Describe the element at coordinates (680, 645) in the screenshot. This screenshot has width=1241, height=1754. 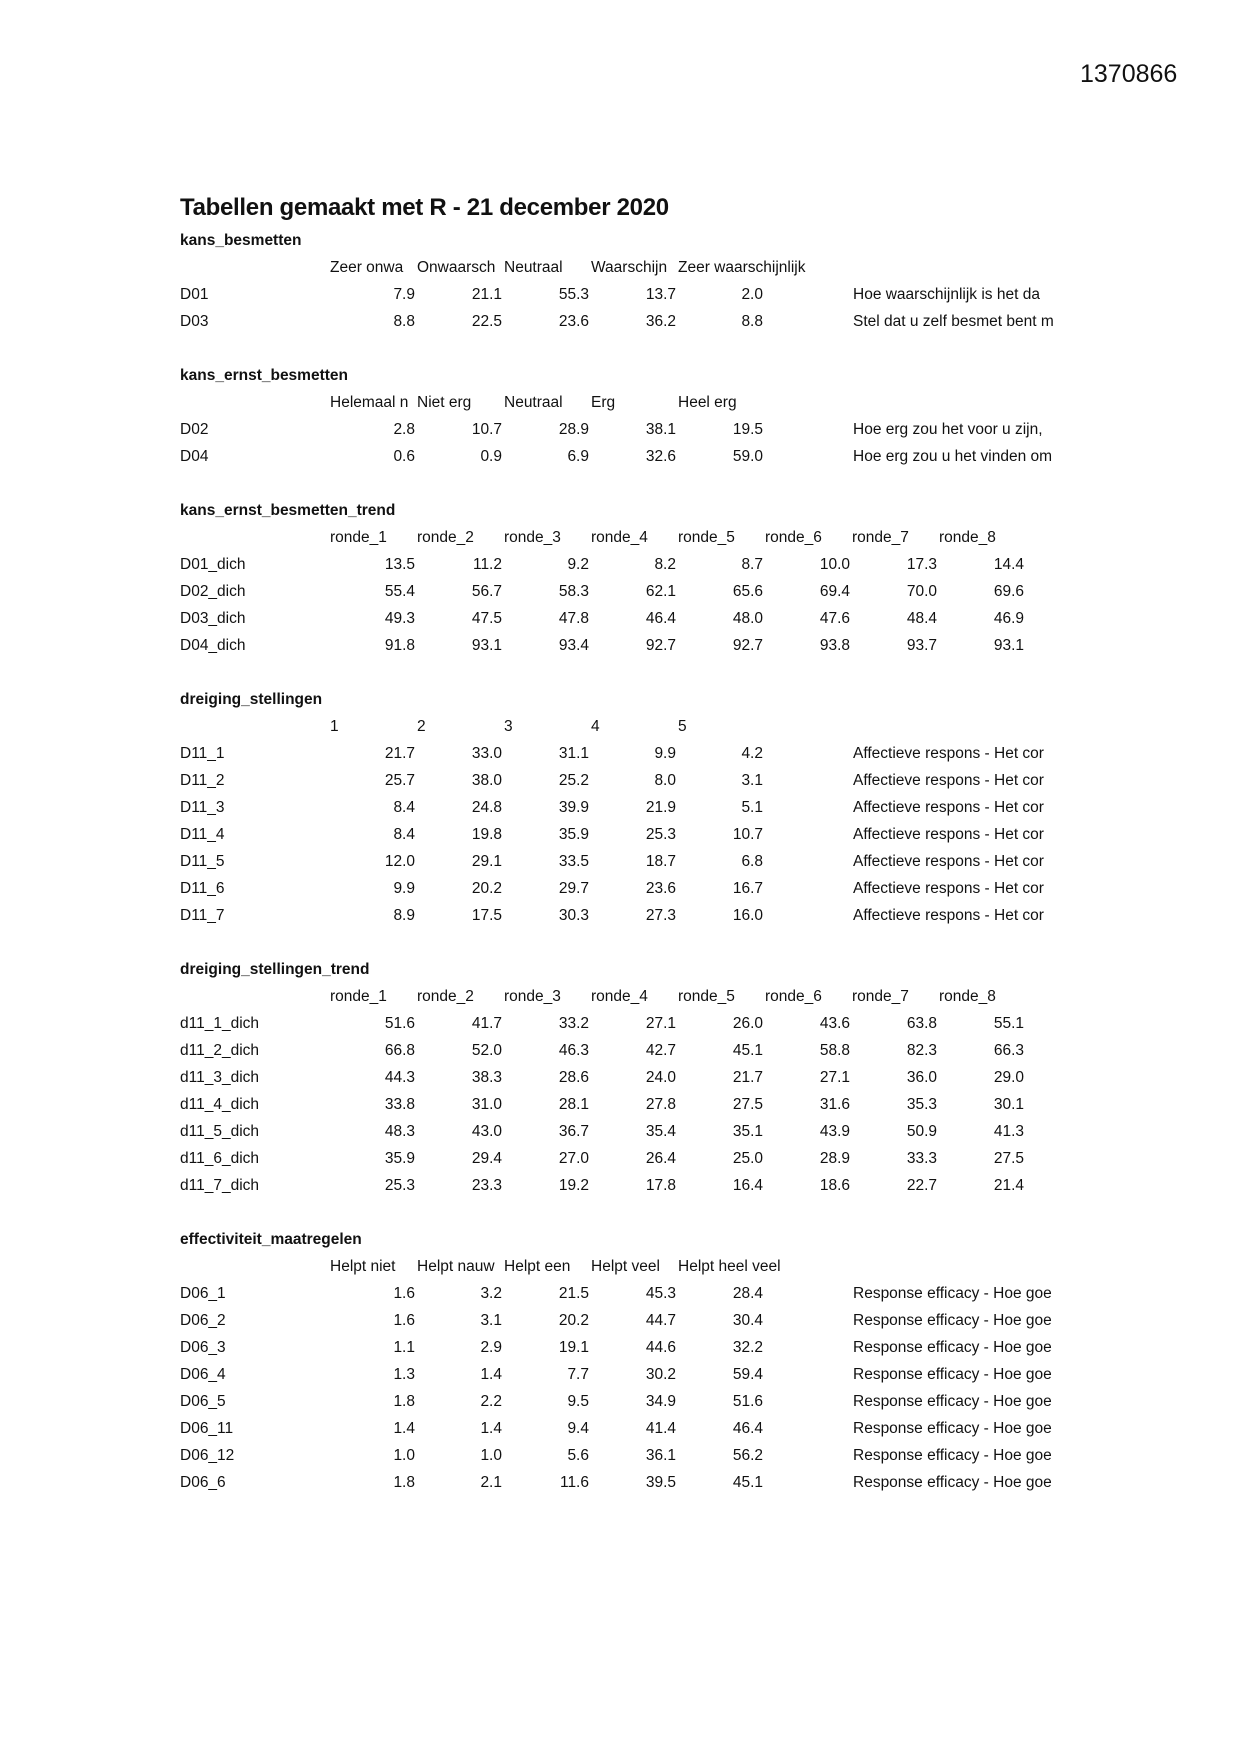
I see `table-row: D04_dich 91.8 93.1 93.4 92.7 92.7 93.8 93.7 93.1` at that location.